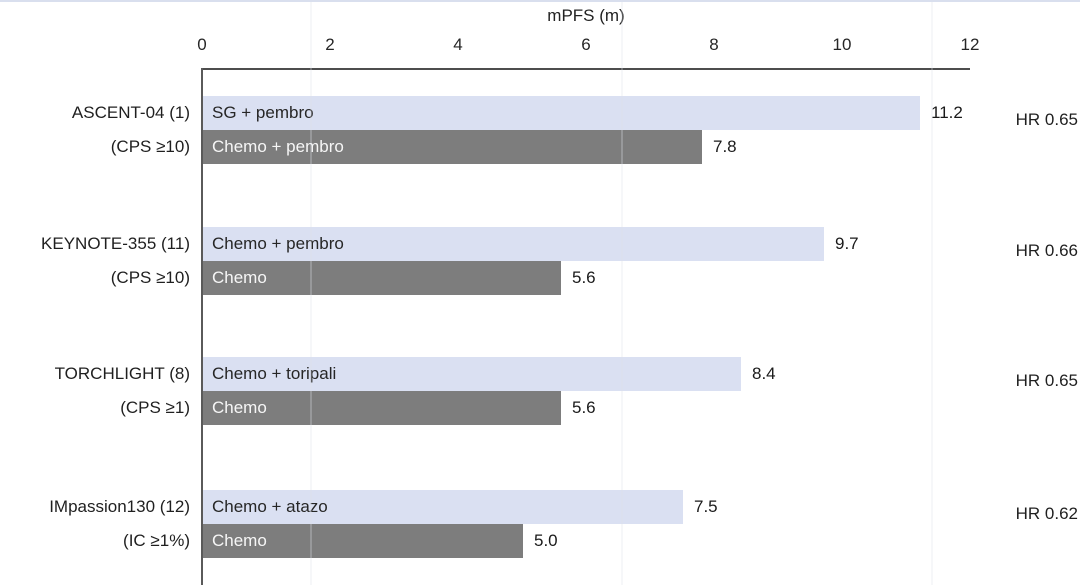 This screenshot has width=1080, height=585. Describe the element at coordinates (970, 44) in the screenshot. I see `x-axis-tick: 12` at that location.